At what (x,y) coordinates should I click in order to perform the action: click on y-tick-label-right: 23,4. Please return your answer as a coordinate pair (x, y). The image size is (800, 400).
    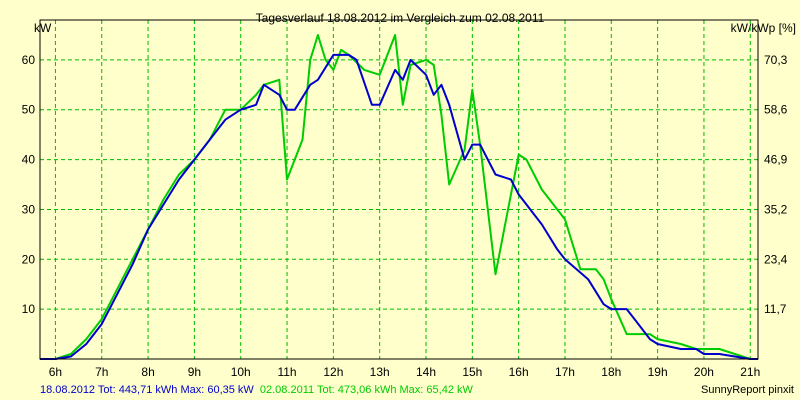
    Looking at the image, I should click on (776, 259).